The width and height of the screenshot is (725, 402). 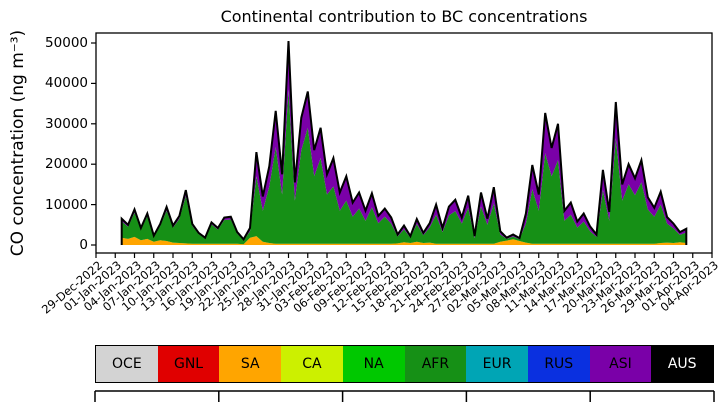 I want to click on legend-item-eur: EUR, so click(x=497, y=364).